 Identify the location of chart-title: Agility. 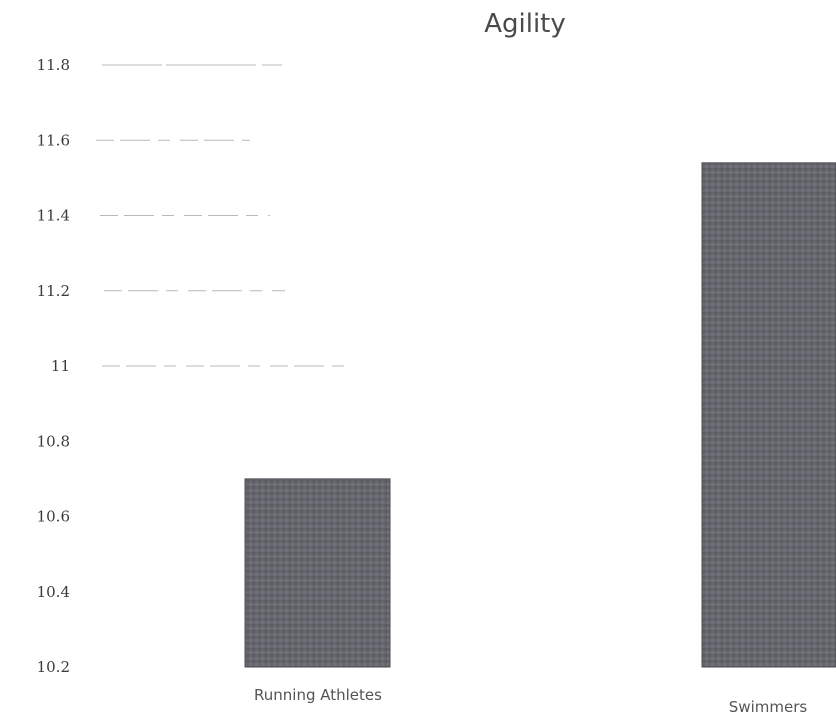
(525, 24).